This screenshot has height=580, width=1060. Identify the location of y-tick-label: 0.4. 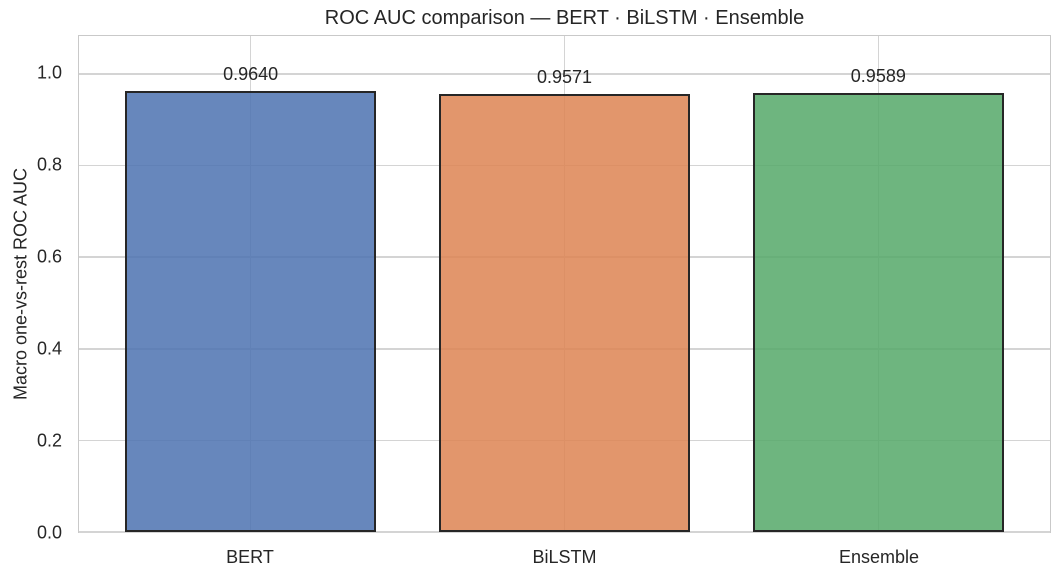
(49, 348).